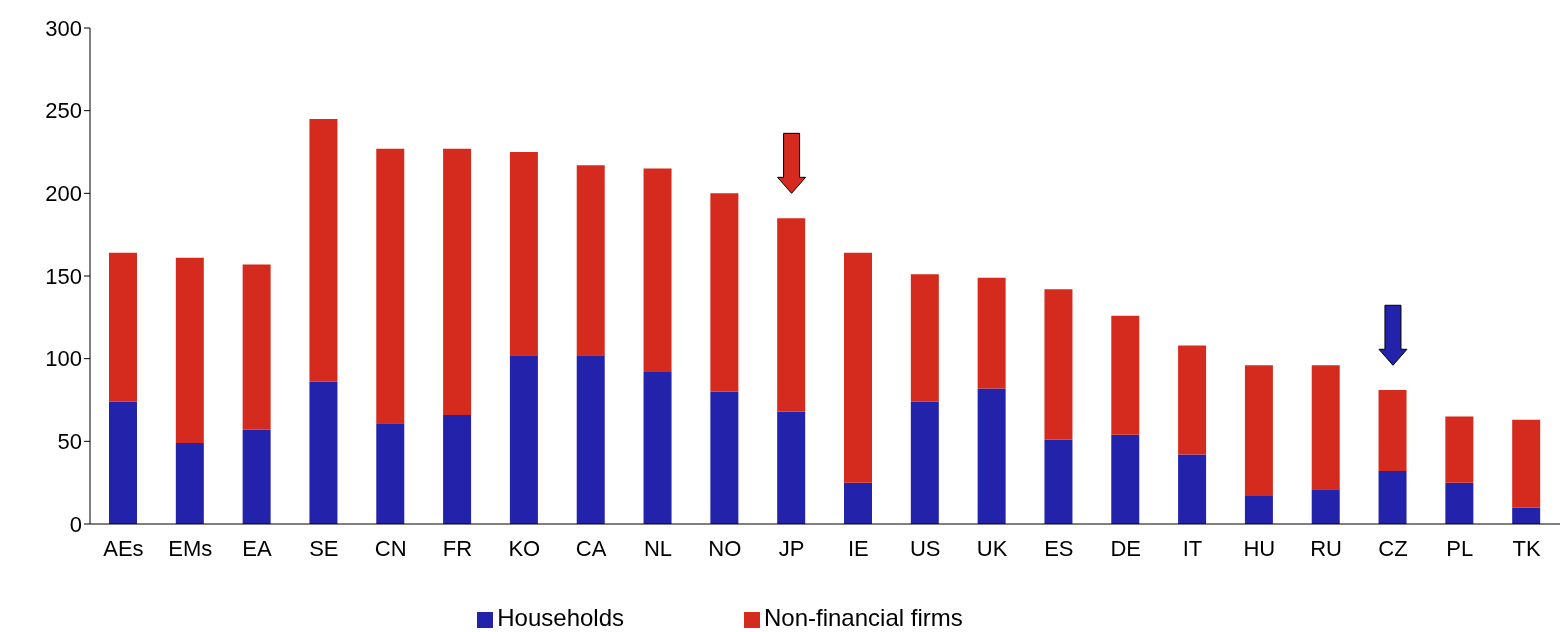  I want to click on x-tick-label: NL, so click(658, 548).